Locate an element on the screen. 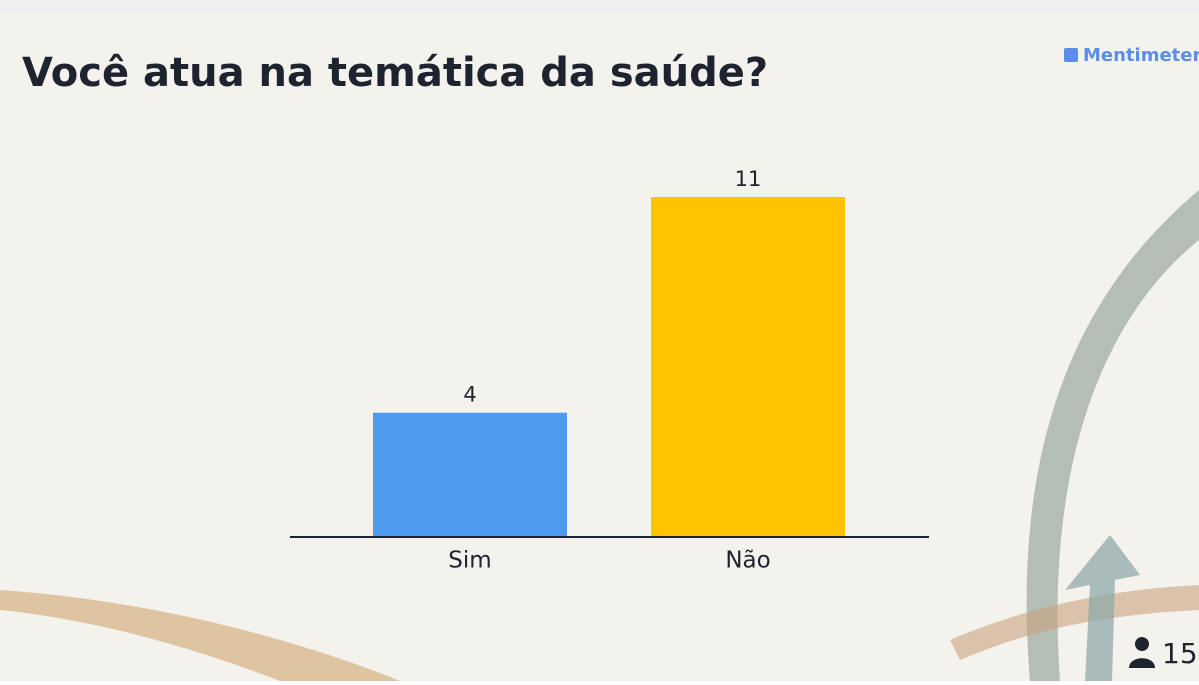 This screenshot has width=1199, height=685. category-label: Não is located at coordinates (747, 561).